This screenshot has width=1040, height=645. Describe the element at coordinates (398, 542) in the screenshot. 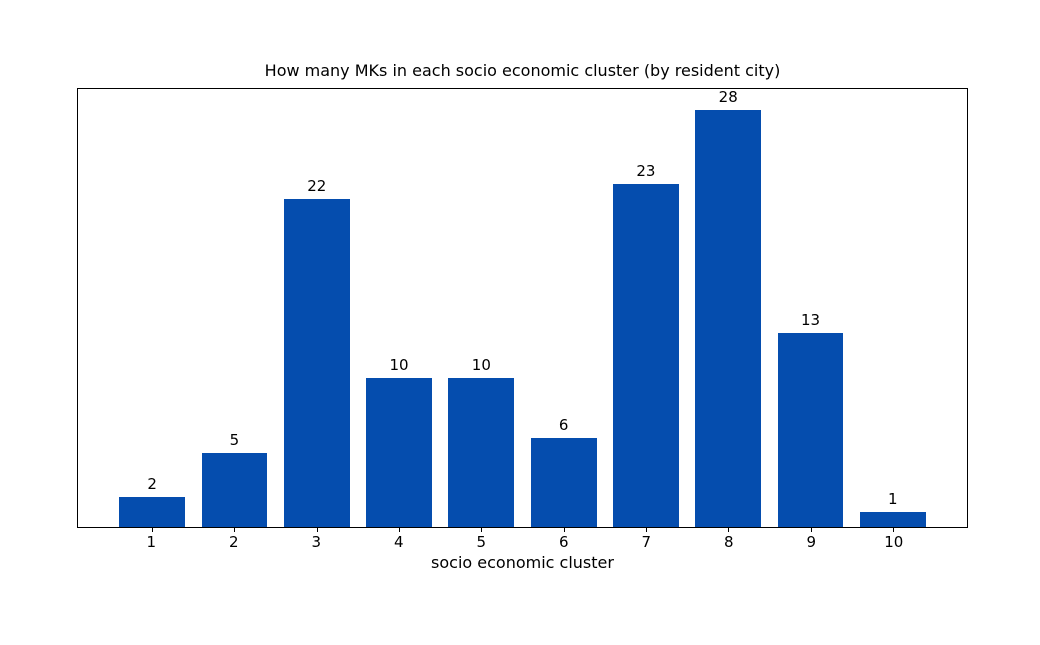

I see `x-tick-label: 4` at that location.